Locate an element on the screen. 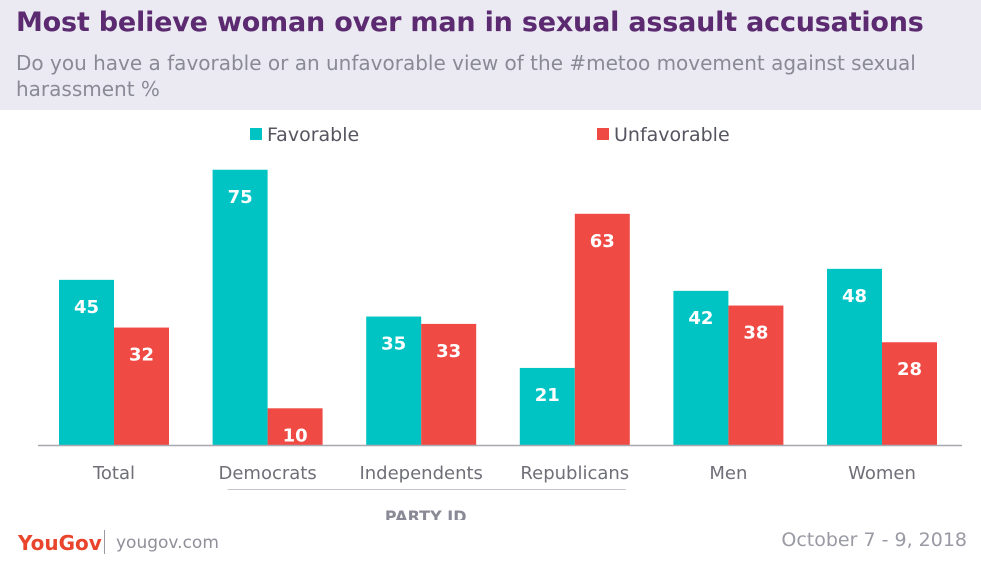  category-label-total: Total is located at coordinates (113, 473).